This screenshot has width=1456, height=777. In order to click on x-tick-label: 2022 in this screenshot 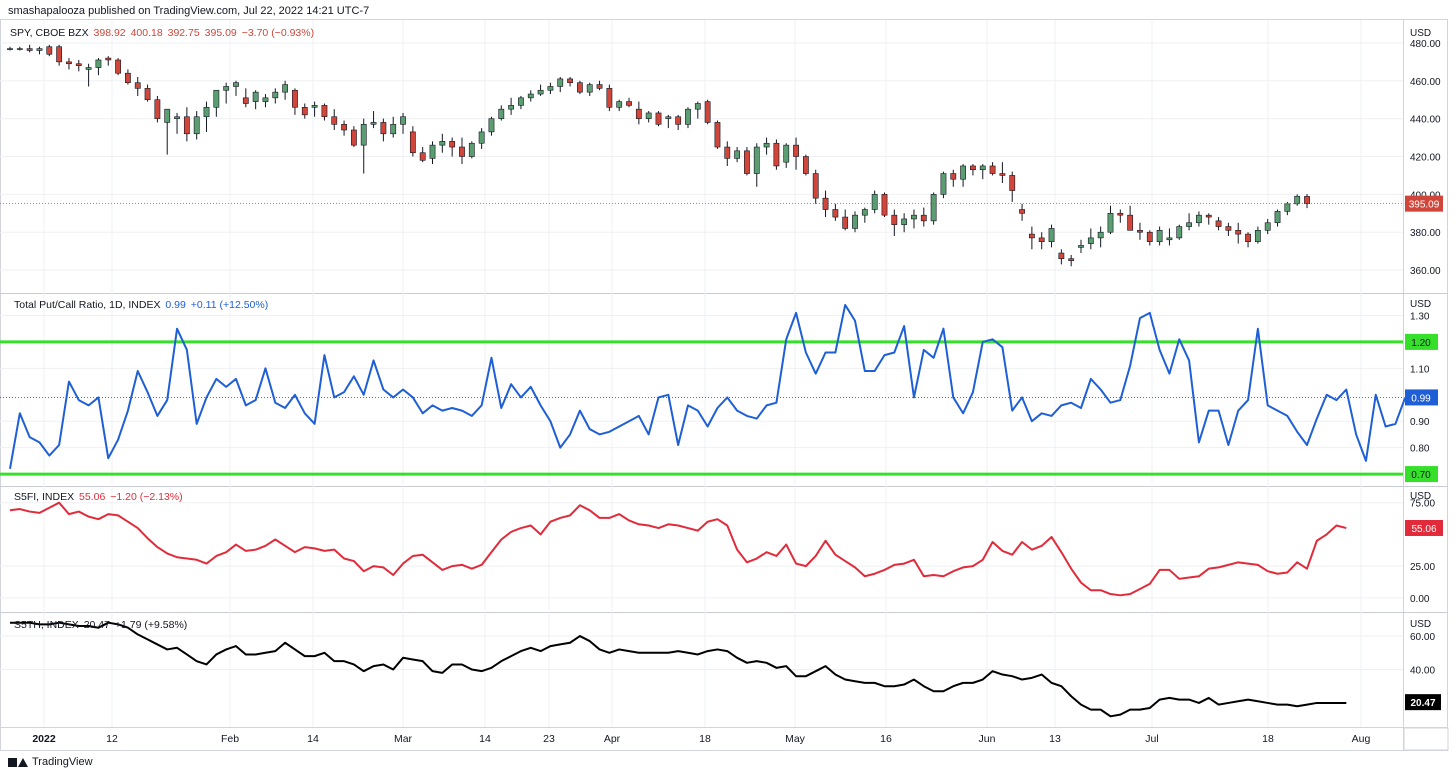, I will do `click(44, 739)`.